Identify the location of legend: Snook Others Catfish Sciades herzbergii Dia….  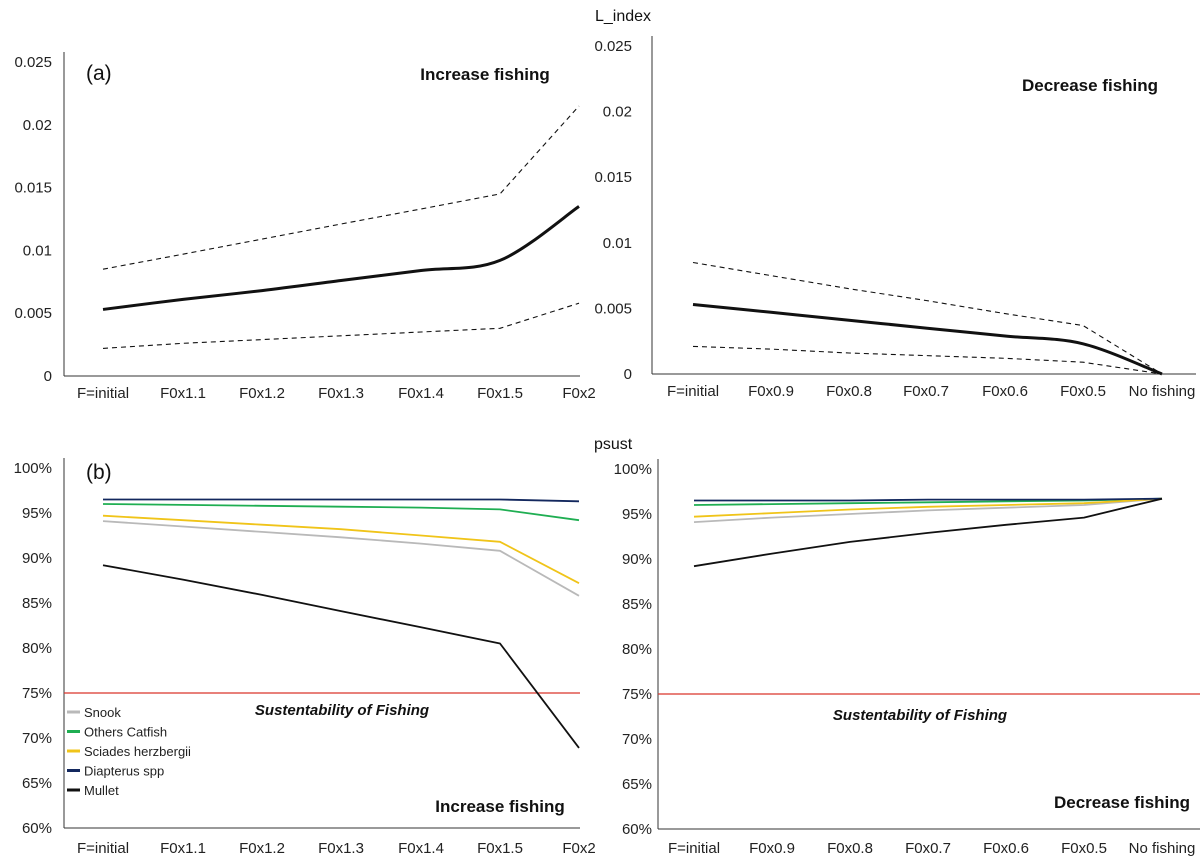
(129, 751).